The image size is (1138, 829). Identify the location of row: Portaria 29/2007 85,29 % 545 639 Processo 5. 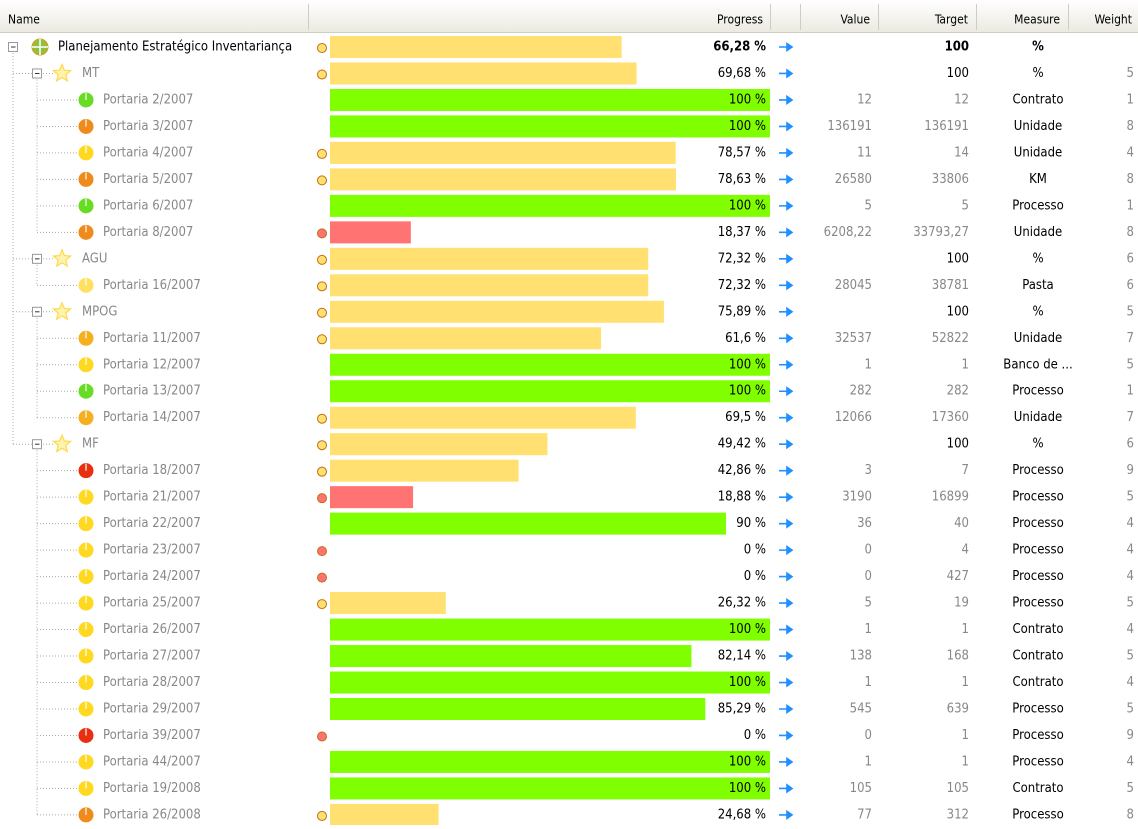
(605, 709).